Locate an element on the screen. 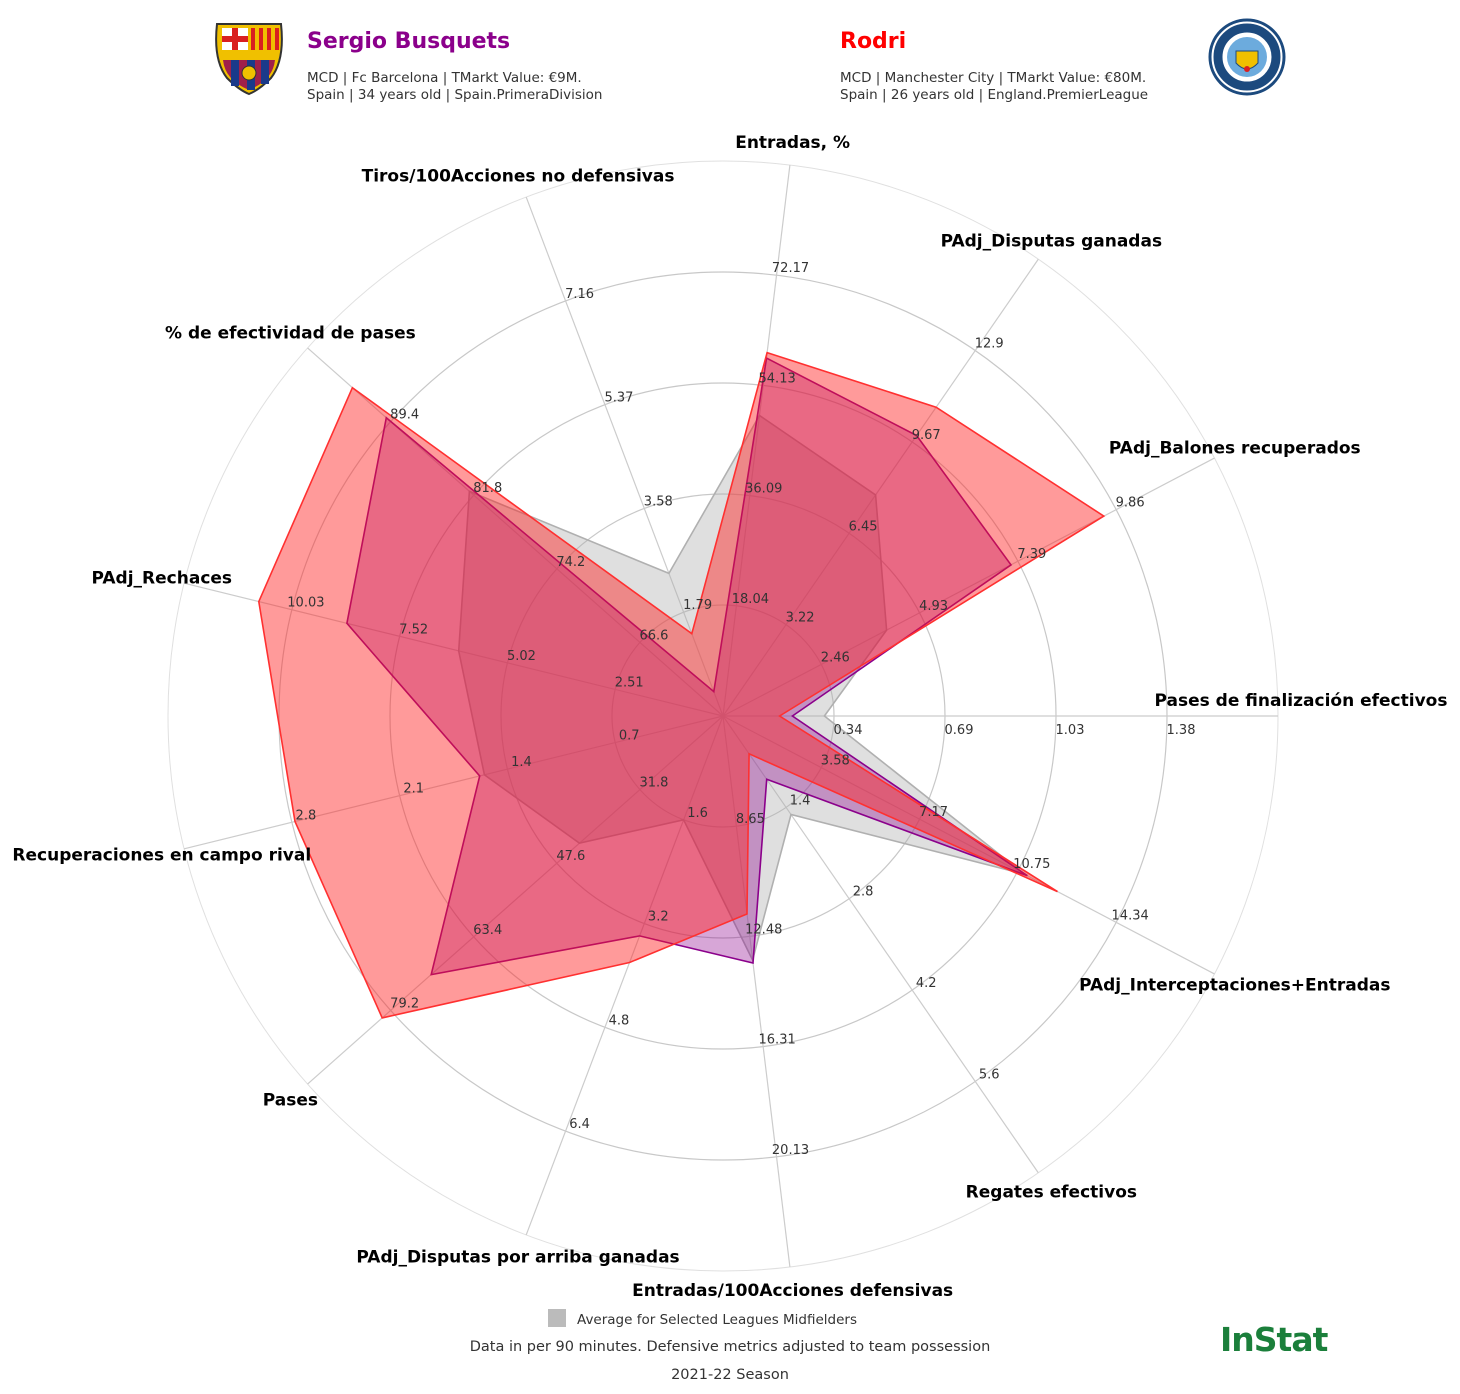 The width and height of the screenshot is (1460, 1394). param-label: Entradas, % is located at coordinates (792, 143).